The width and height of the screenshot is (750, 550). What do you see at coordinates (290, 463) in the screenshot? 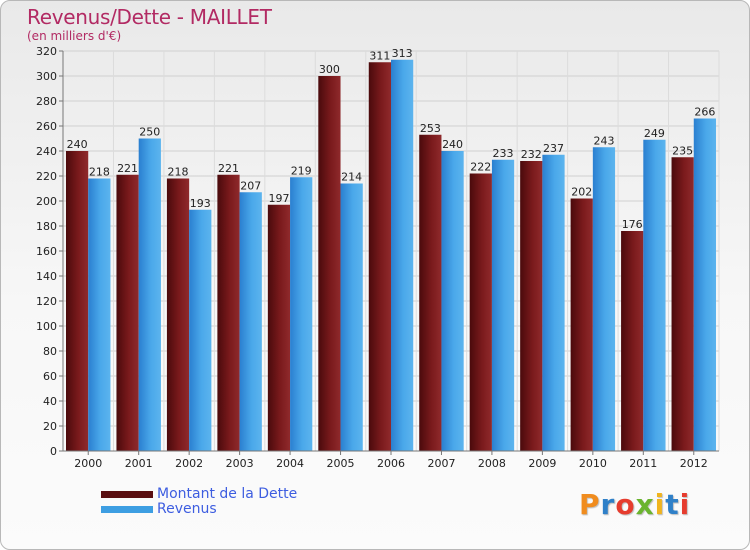
I see `x-tick-label: 2004` at bounding box center [290, 463].